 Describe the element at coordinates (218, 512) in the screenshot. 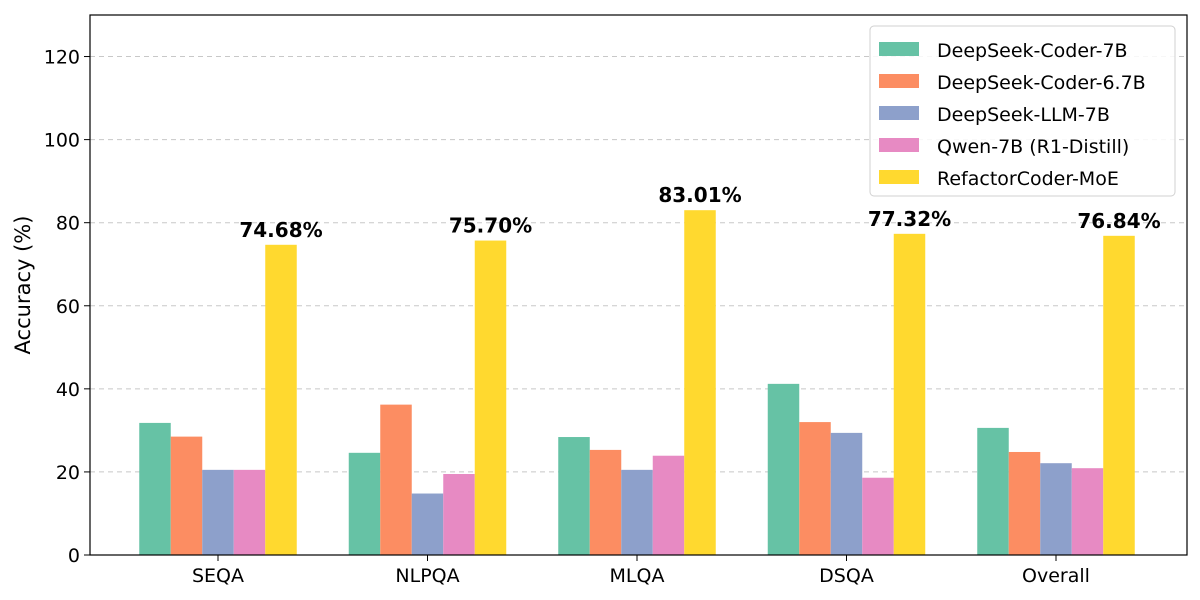

I see `bar-deepseek-llm-7b-seqa` at that location.